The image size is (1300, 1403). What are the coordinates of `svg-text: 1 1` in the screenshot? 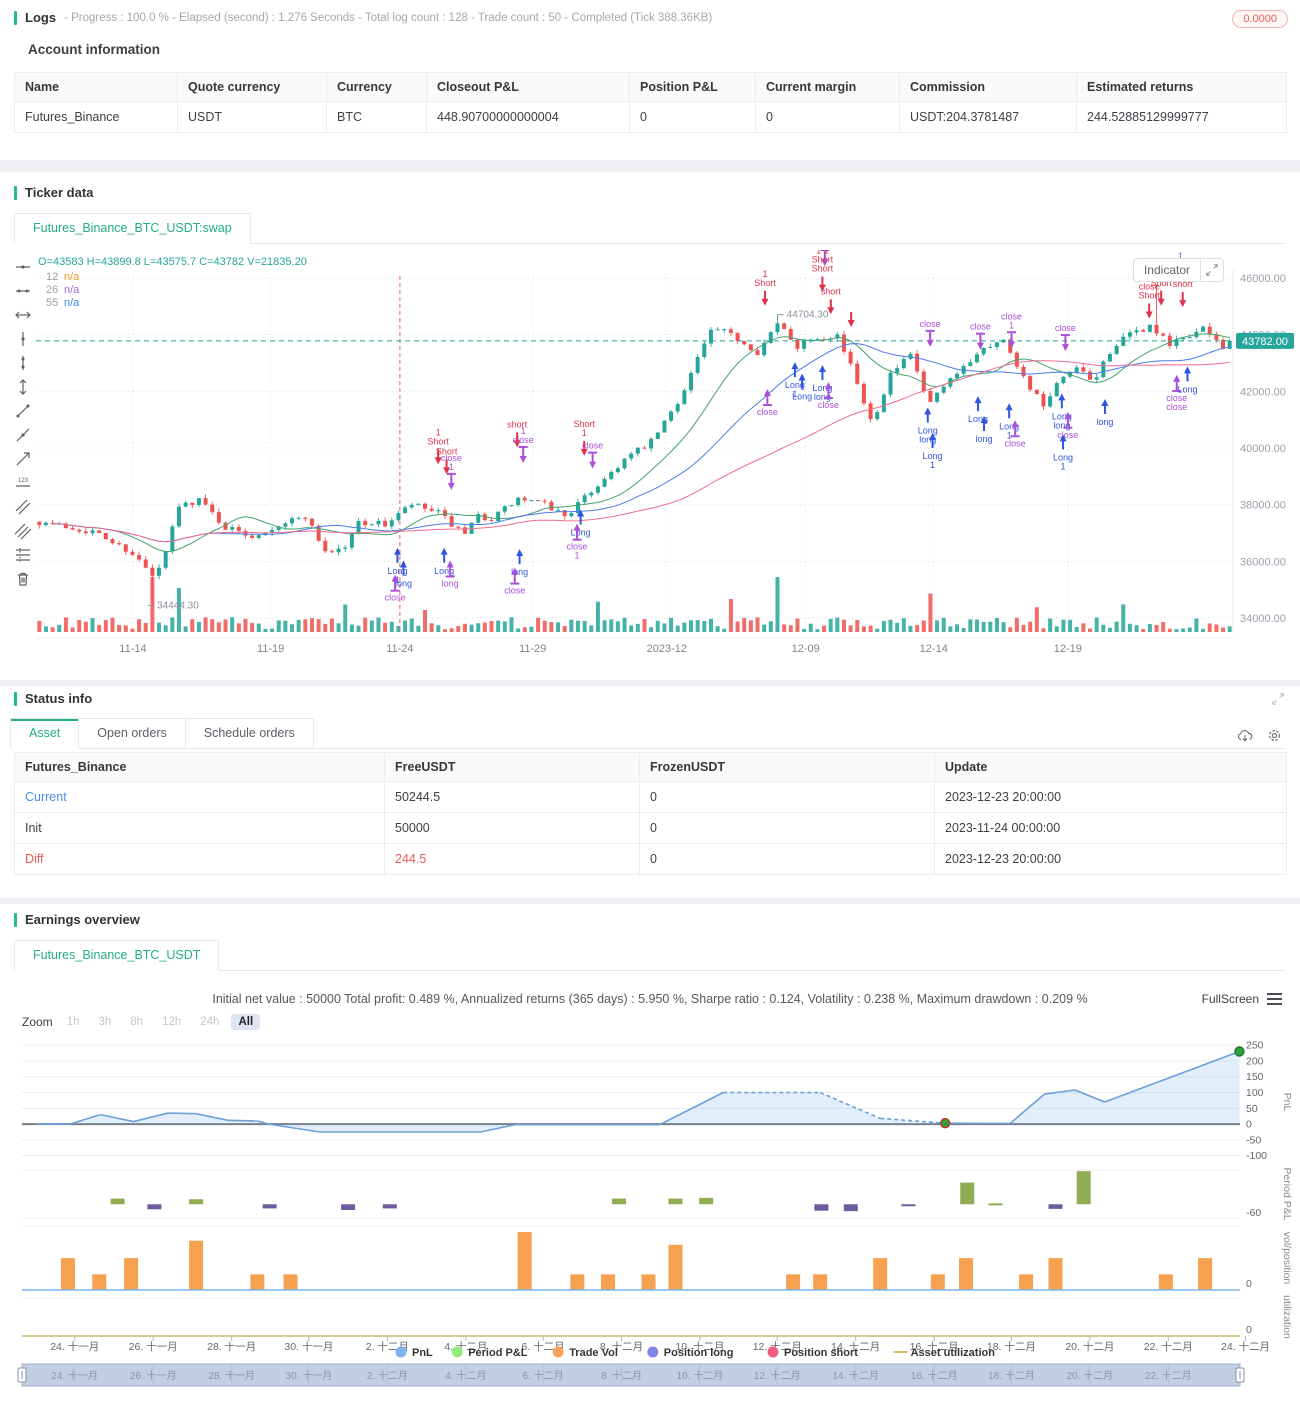 It's located at (822, 253).